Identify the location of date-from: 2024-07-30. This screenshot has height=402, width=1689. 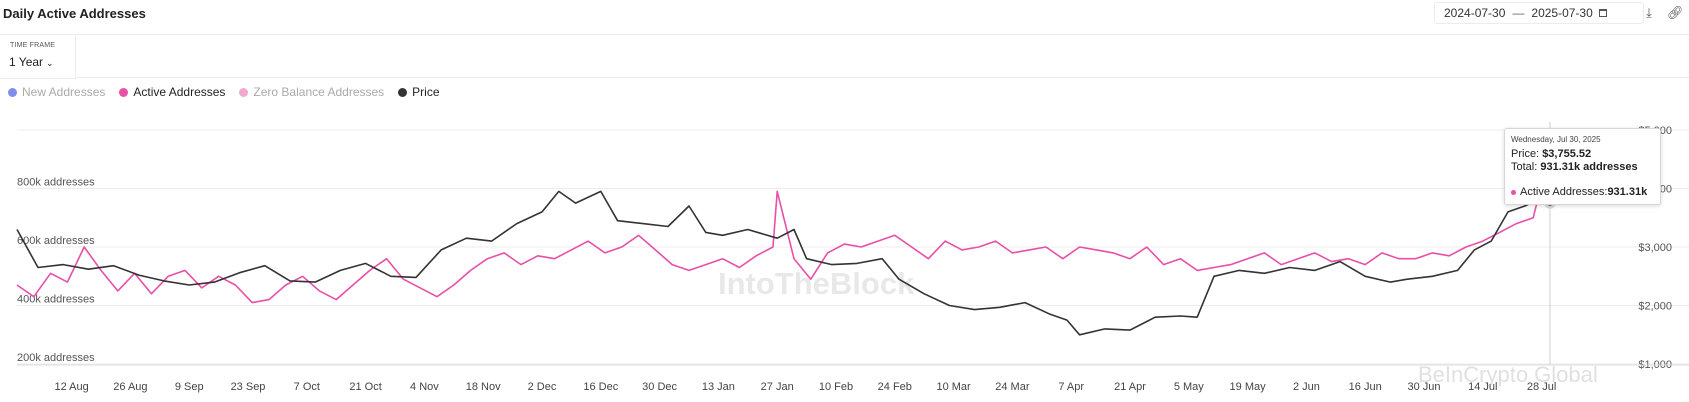
(1475, 13).